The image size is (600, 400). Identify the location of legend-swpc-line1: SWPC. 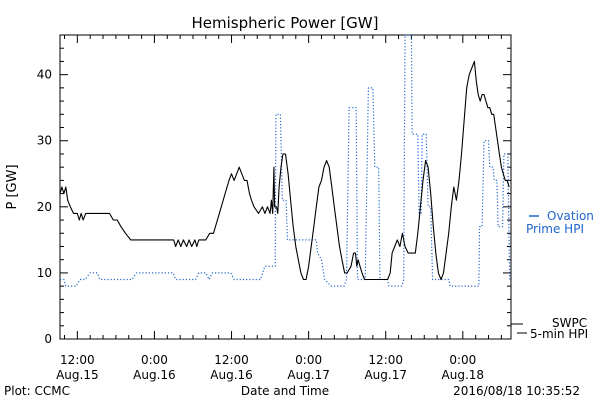
(569, 323).